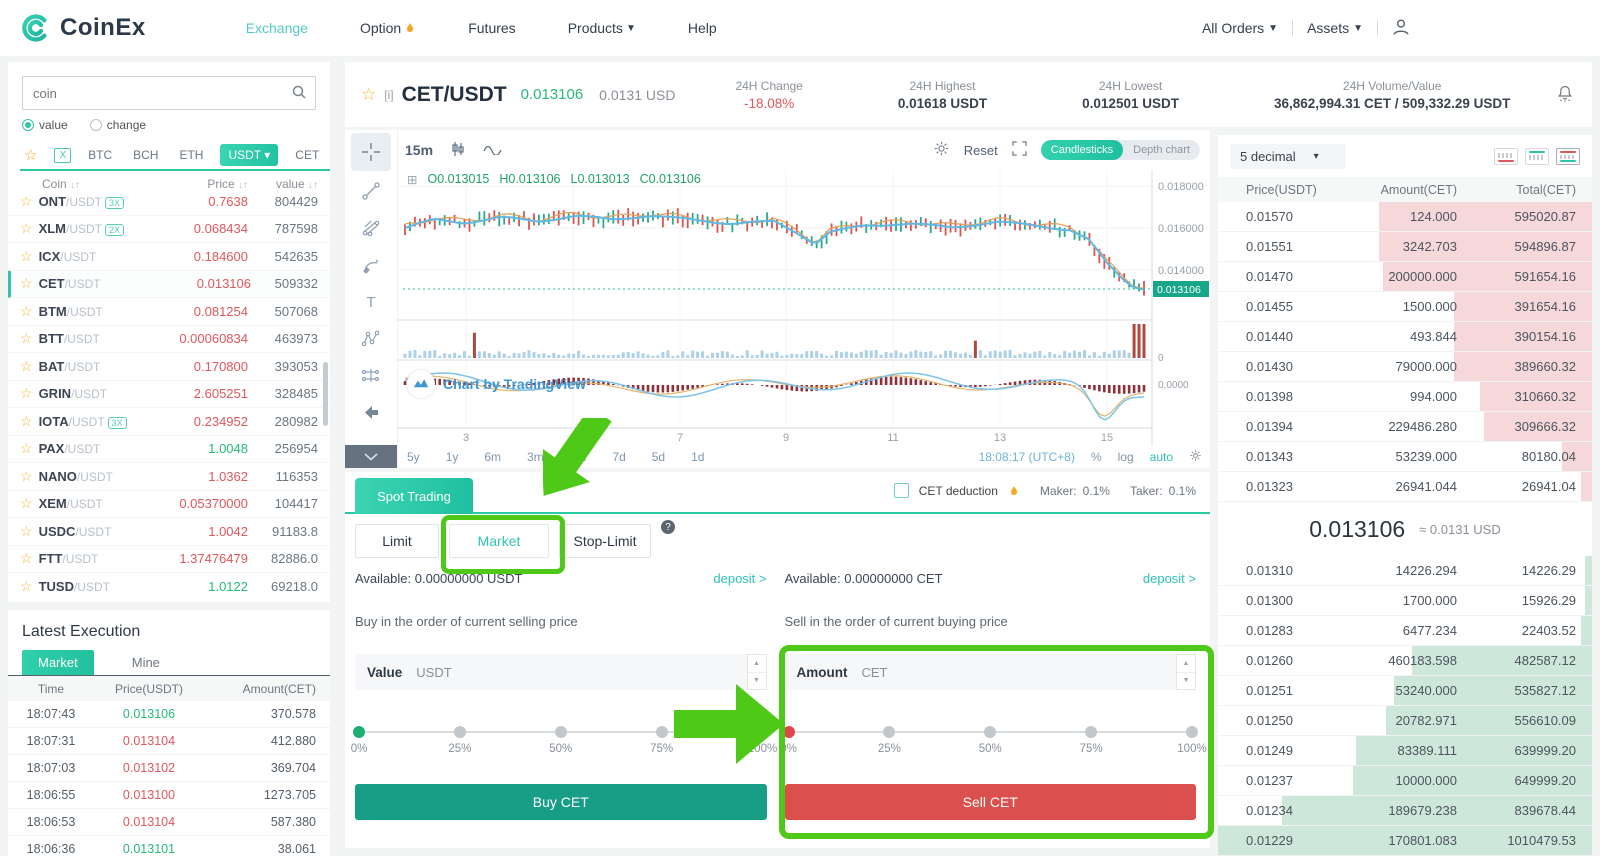  What do you see at coordinates (169, 394) in the screenshot?
I see `coin-row-grin: ☆ GRIN/USDT 2.605251 328485` at bounding box center [169, 394].